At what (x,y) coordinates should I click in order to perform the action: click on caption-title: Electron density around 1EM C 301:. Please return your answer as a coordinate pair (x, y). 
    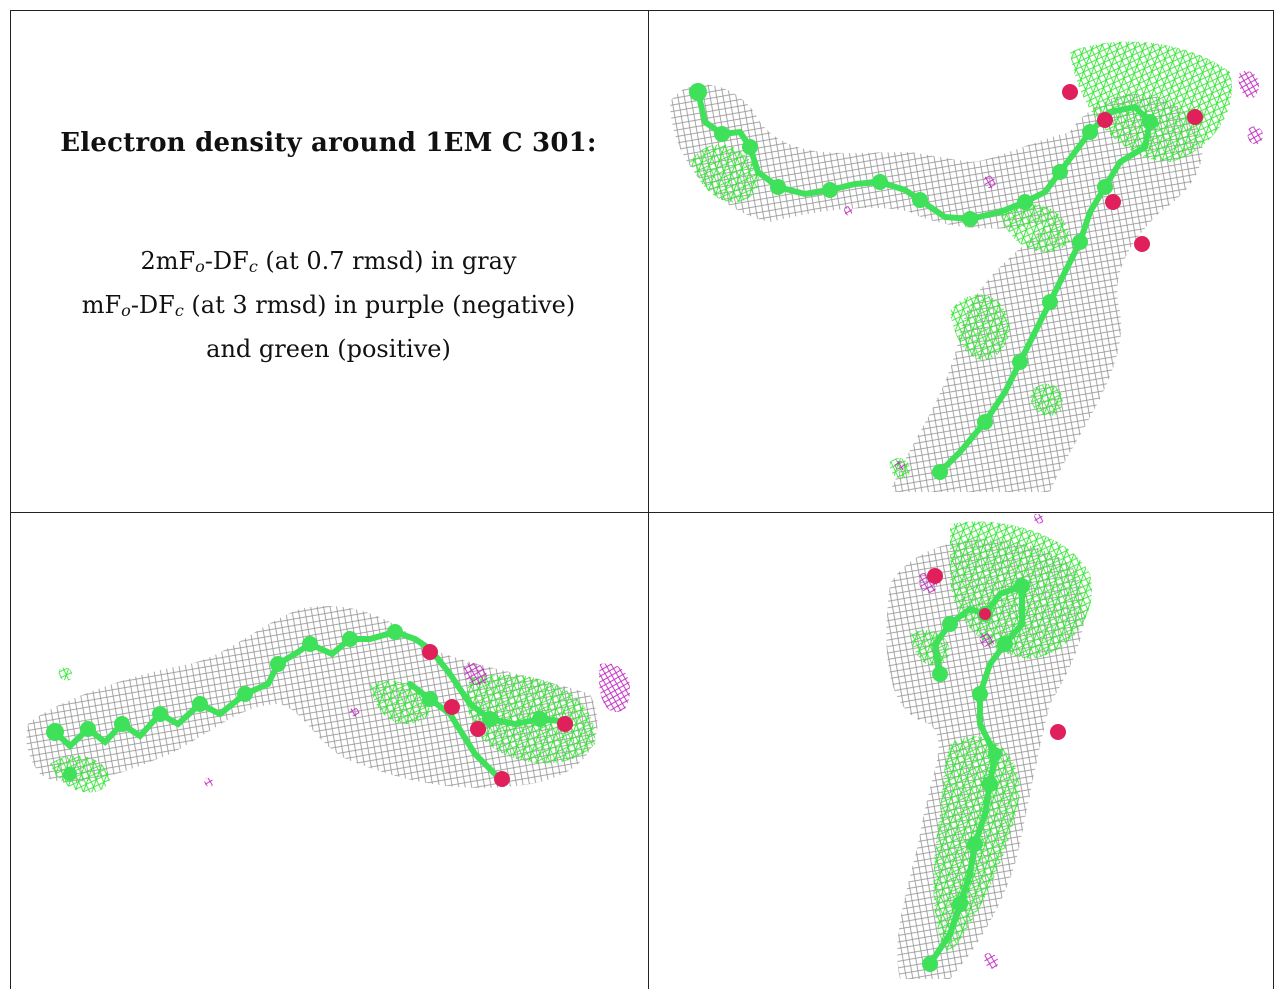
    Looking at the image, I should click on (328, 143).